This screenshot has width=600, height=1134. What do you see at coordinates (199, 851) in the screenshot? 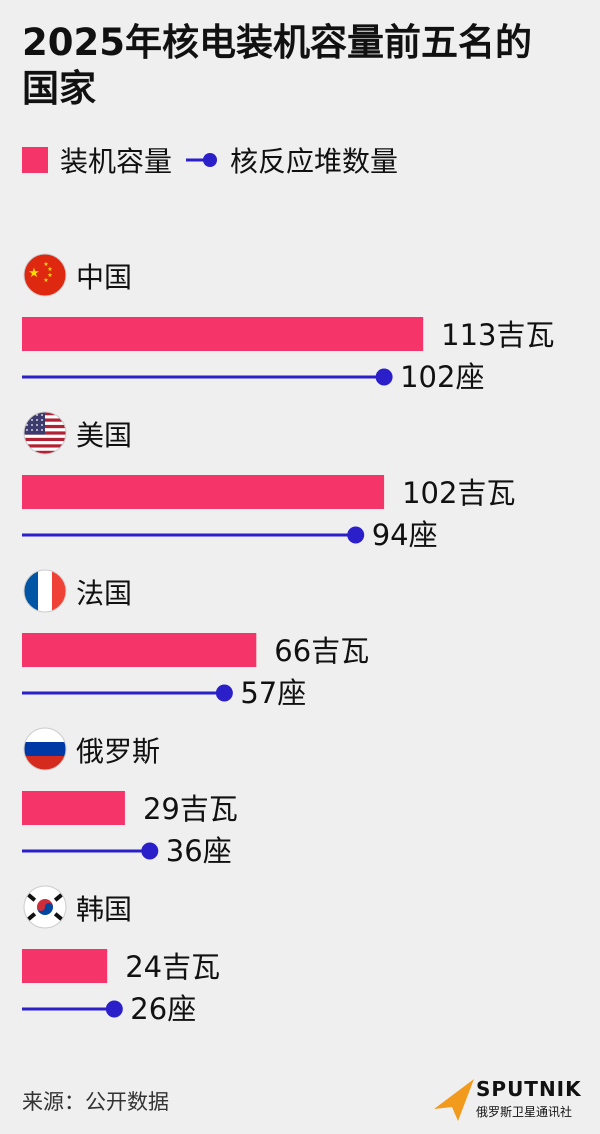
I see `reactors-value-label: 36座` at bounding box center [199, 851].